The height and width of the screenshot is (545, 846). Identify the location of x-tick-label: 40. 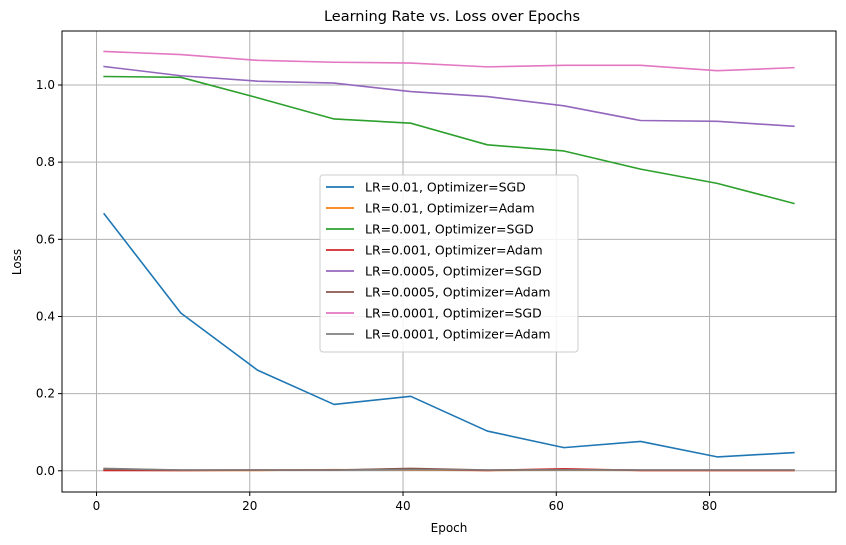
(402, 506).